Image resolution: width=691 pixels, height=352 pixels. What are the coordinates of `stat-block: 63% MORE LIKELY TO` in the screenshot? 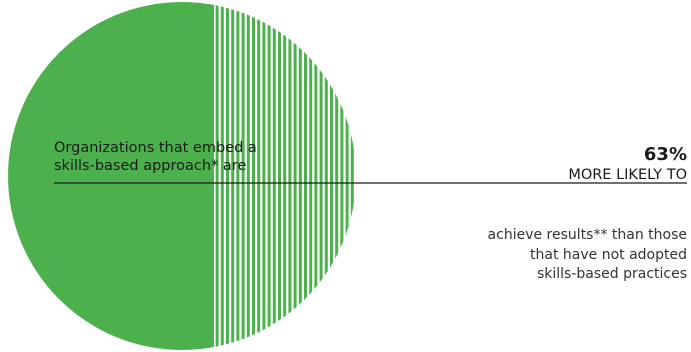 It's located at (627, 164).